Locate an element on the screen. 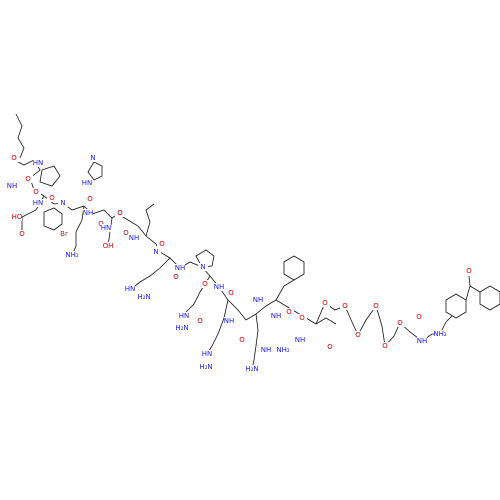 The height and width of the screenshot is (500, 500). atom-label: NH₂ is located at coordinates (283, 350).